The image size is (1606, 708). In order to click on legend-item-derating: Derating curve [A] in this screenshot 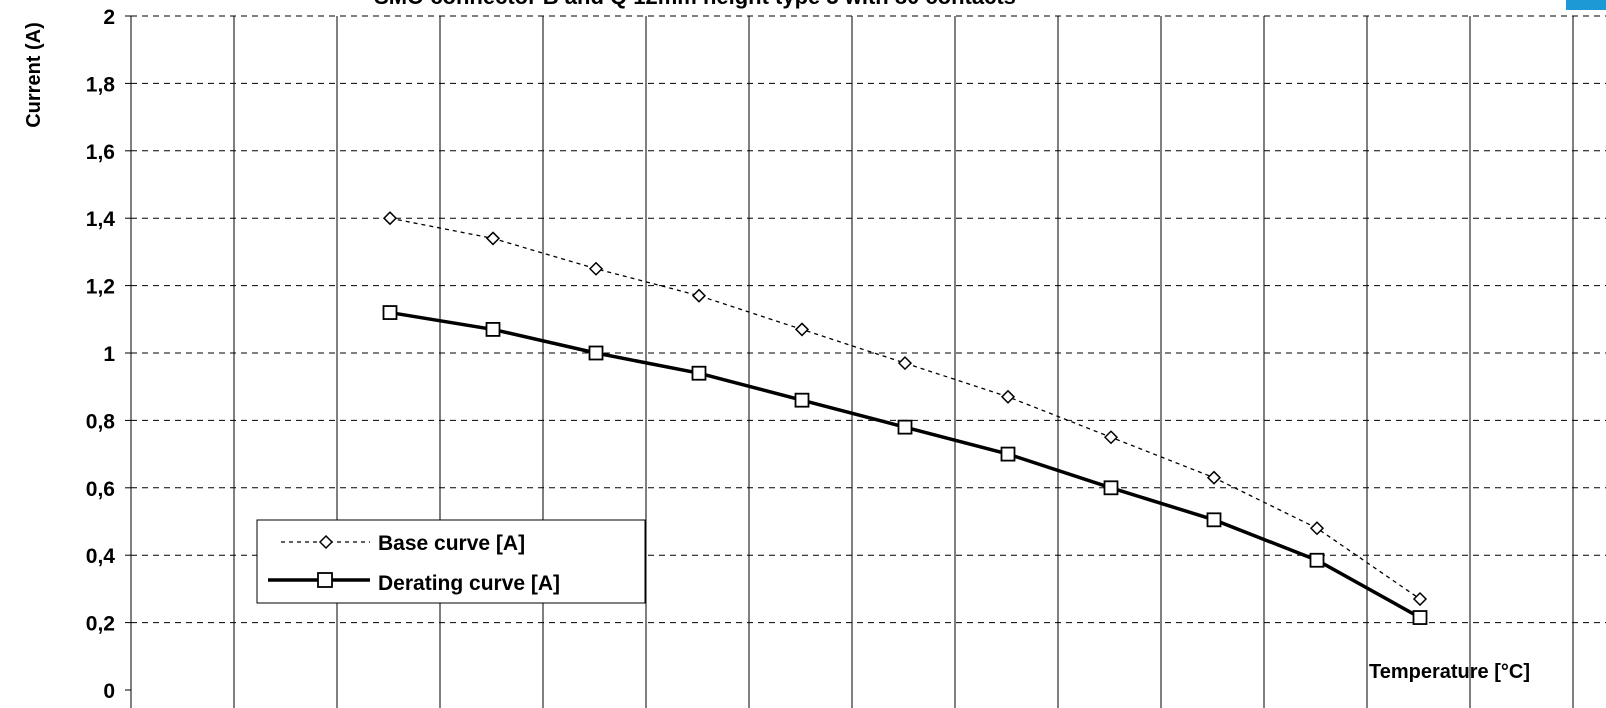, I will do `click(414, 583)`.